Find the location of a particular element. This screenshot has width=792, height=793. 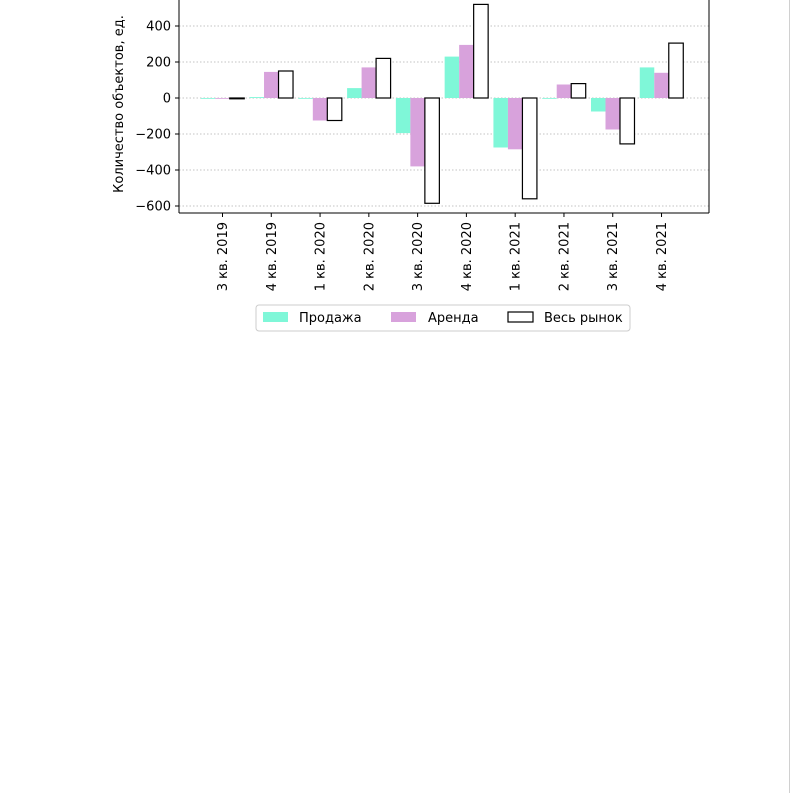

legend-swatch-sale is located at coordinates (275, 317).